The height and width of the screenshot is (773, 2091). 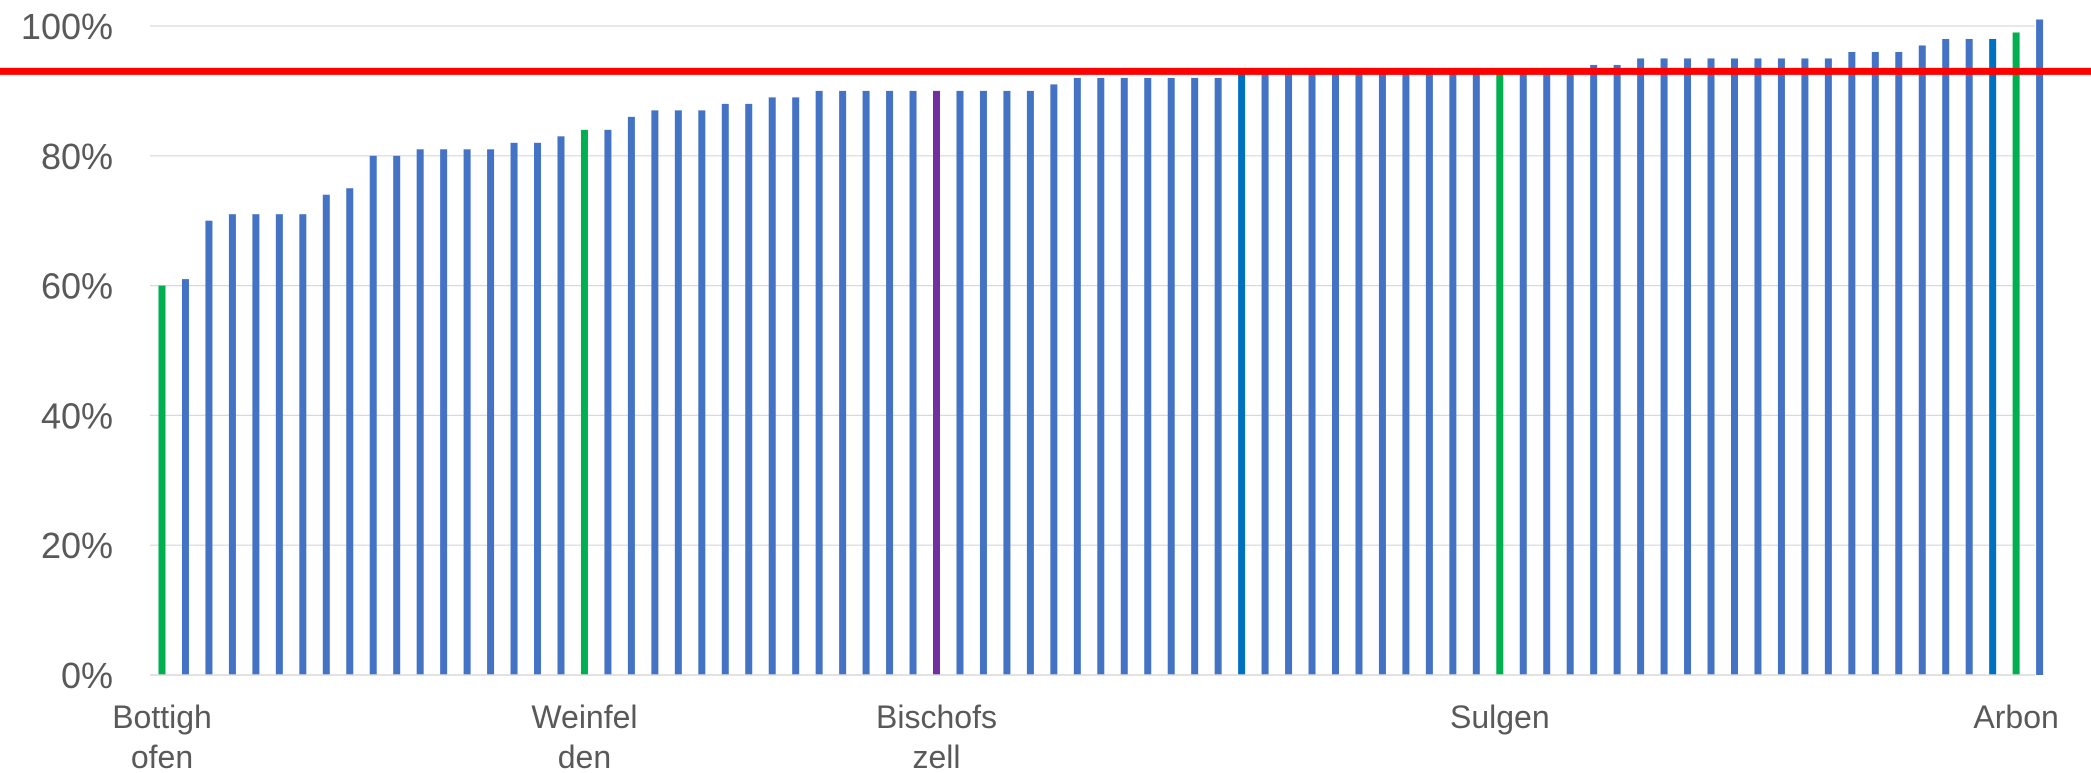 I want to click on y-axis-tick-labels: 0% 20% 40% 60% 80% 100%, so click(x=67, y=351).